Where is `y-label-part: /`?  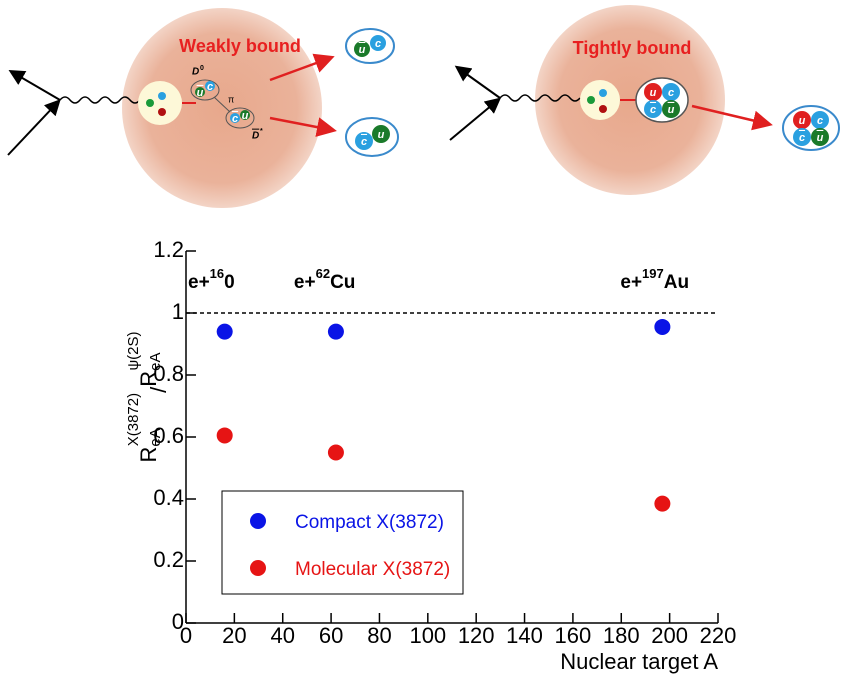 y-label-part: / is located at coordinates (158, 389).